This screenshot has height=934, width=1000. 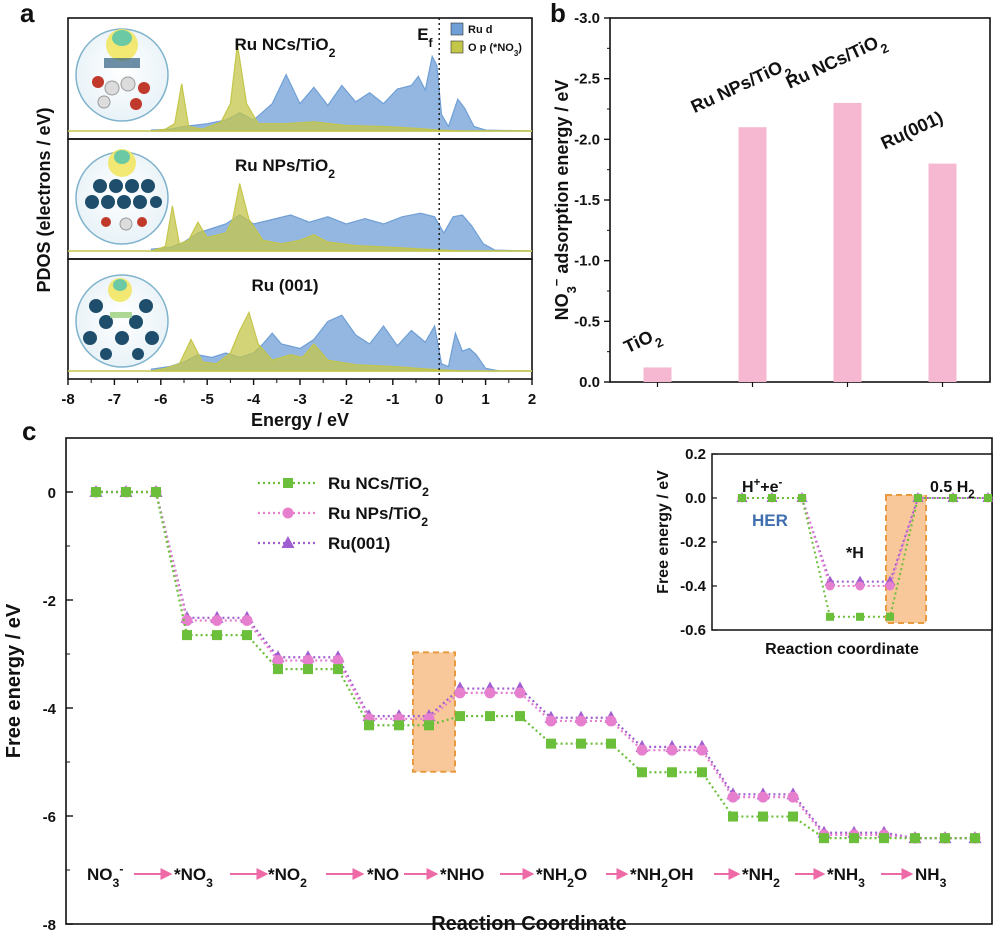 I want to click on fe-step-label: *NH3, so click(x=846, y=877).